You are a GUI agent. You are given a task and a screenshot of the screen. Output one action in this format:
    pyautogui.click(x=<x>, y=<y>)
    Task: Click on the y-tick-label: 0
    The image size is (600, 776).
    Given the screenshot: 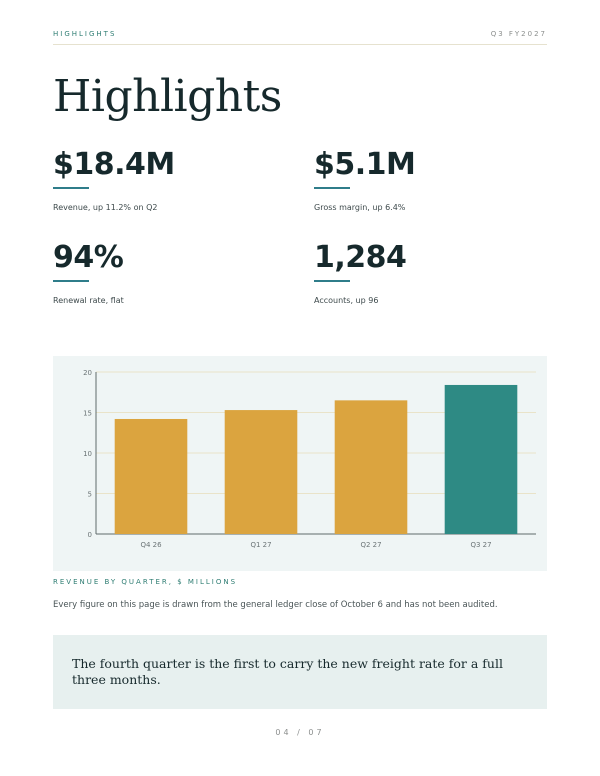 What is the action you would take?
    pyautogui.click(x=90, y=535)
    